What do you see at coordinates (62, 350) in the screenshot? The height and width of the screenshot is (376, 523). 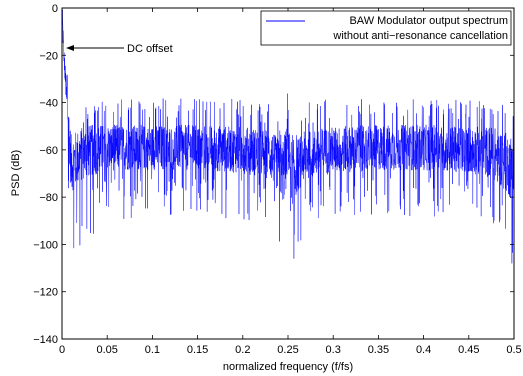 I see `x-tick-label: 0` at bounding box center [62, 350].